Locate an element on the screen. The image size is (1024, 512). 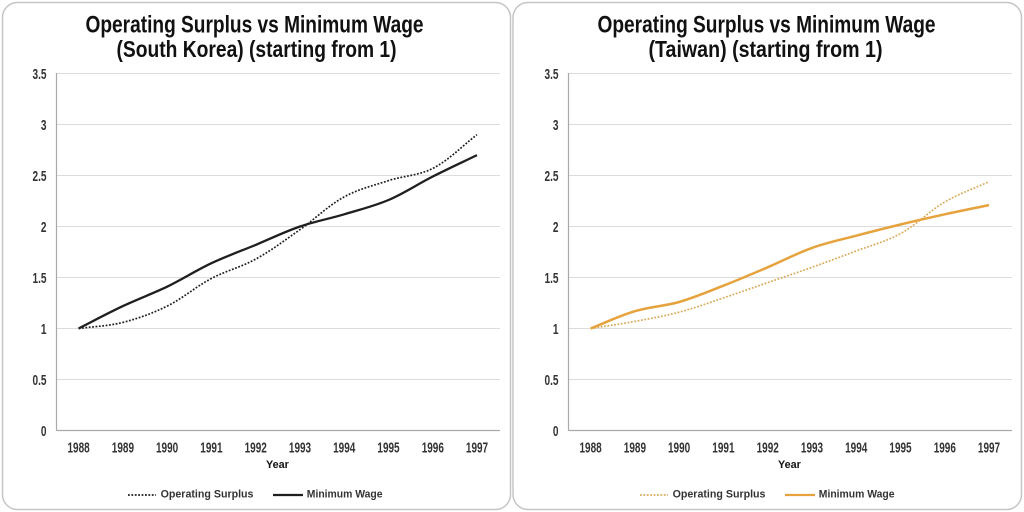
svg-text:(South Korea) (starting from 1: (South Korea) (starting from 1) is located at coordinates (257, 49).